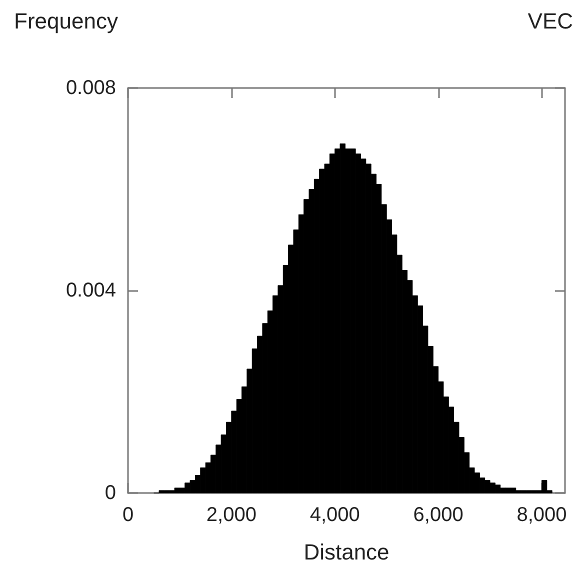 Image resolution: width=587 pixels, height=578 pixels. I want to click on x-tick-label: 6,000, so click(438, 515).